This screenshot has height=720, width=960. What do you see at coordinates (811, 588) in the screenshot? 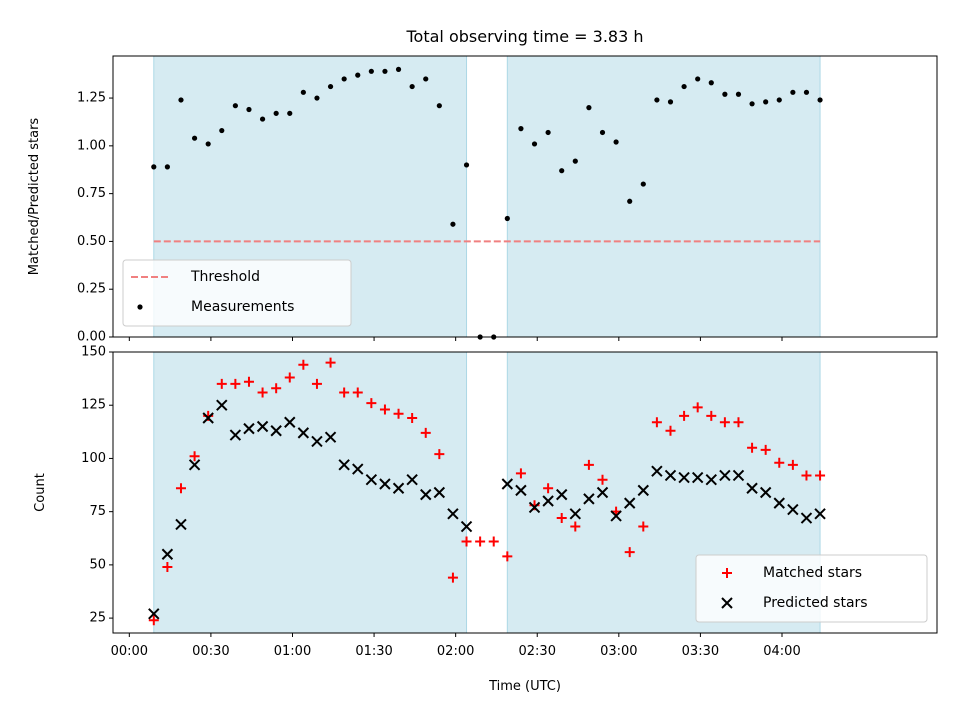
I see `bottom-legend-box` at bounding box center [811, 588].